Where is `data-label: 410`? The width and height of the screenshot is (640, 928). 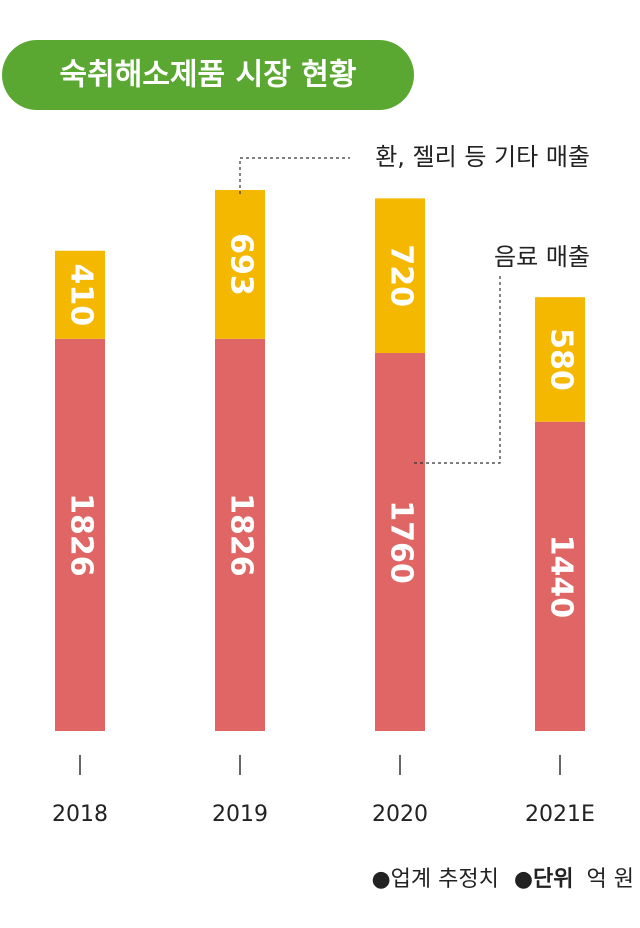 data-label: 410 is located at coordinates (81, 294).